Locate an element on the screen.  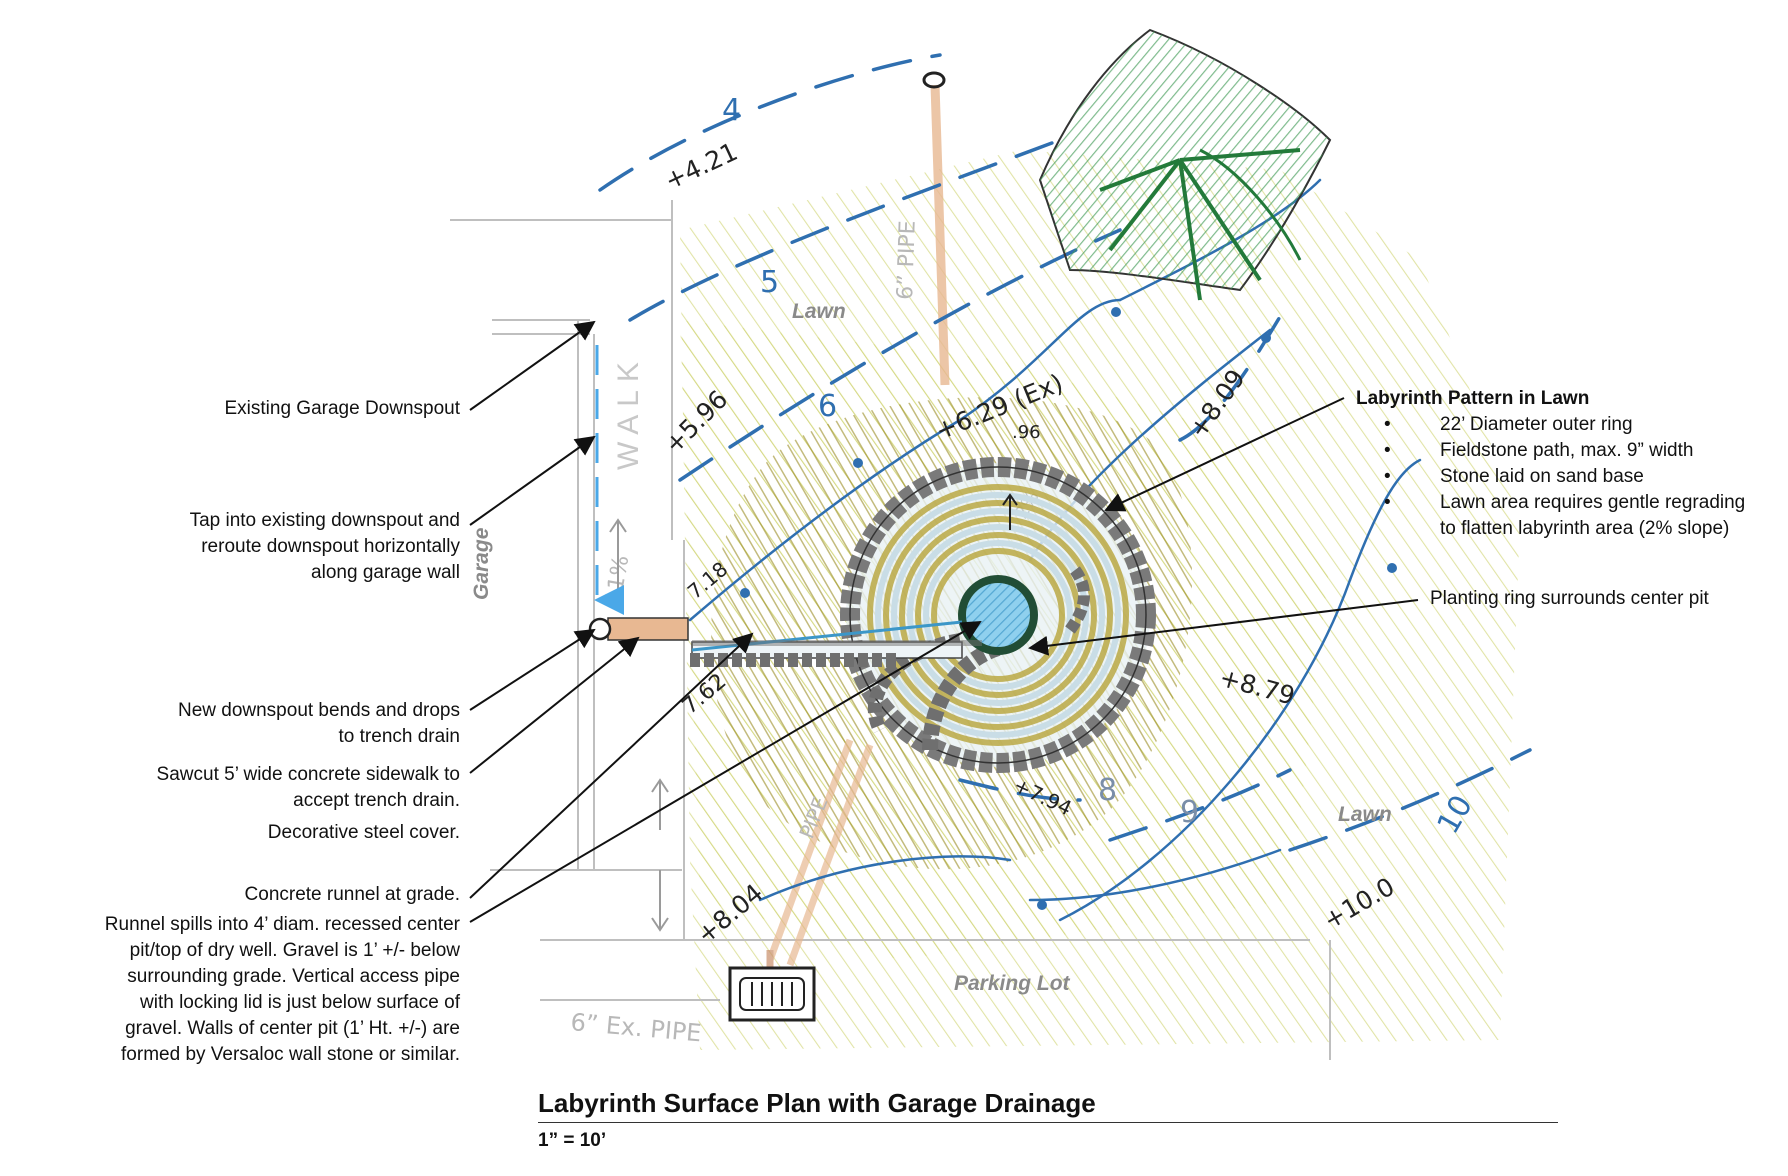
labyrinth-bullet: Lawn area requires gentle regrading is located at coordinates (1564, 503).